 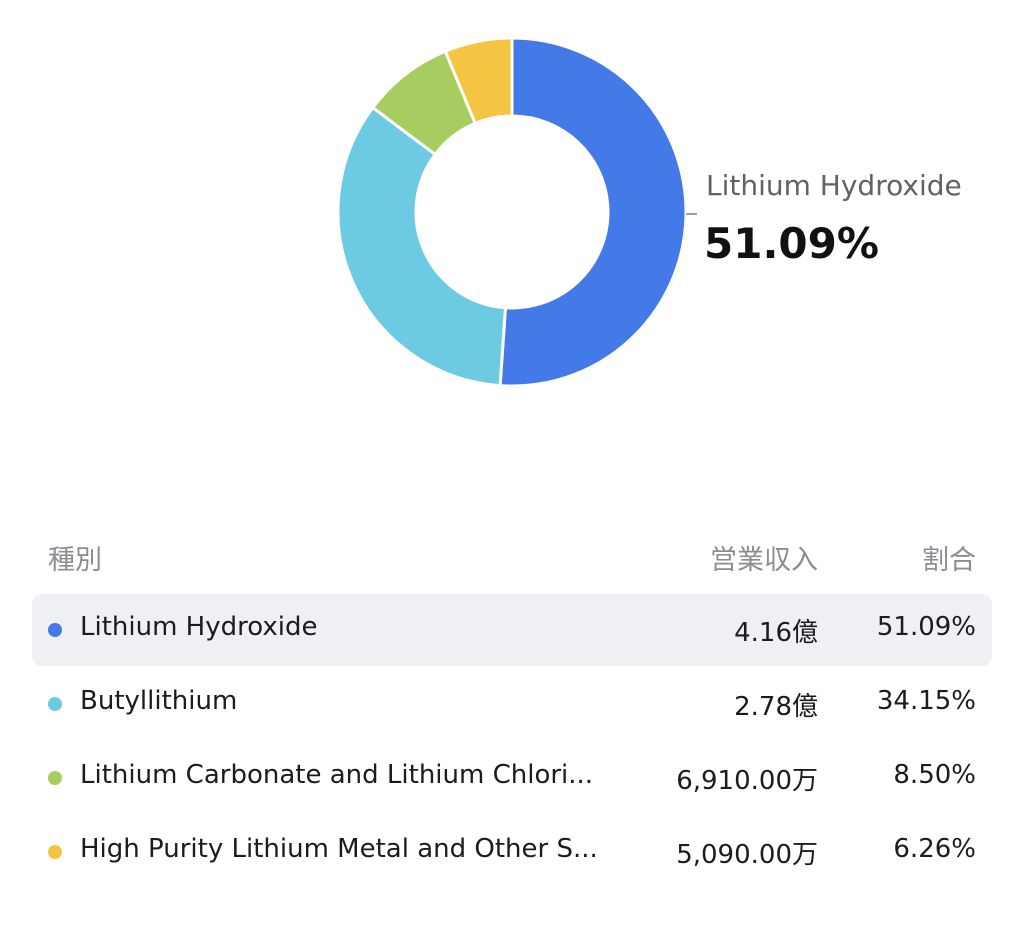 I want to click on row-revenue: 6,910.00万, so click(x=747, y=781).